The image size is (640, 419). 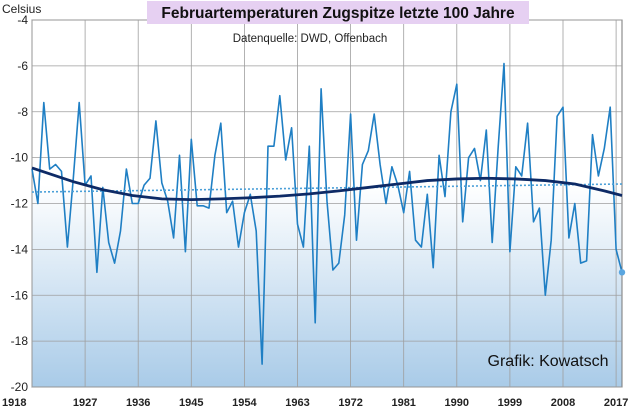 What do you see at coordinates (403, 403) in the screenshot?
I see `x-tick-label: 1981` at bounding box center [403, 403].